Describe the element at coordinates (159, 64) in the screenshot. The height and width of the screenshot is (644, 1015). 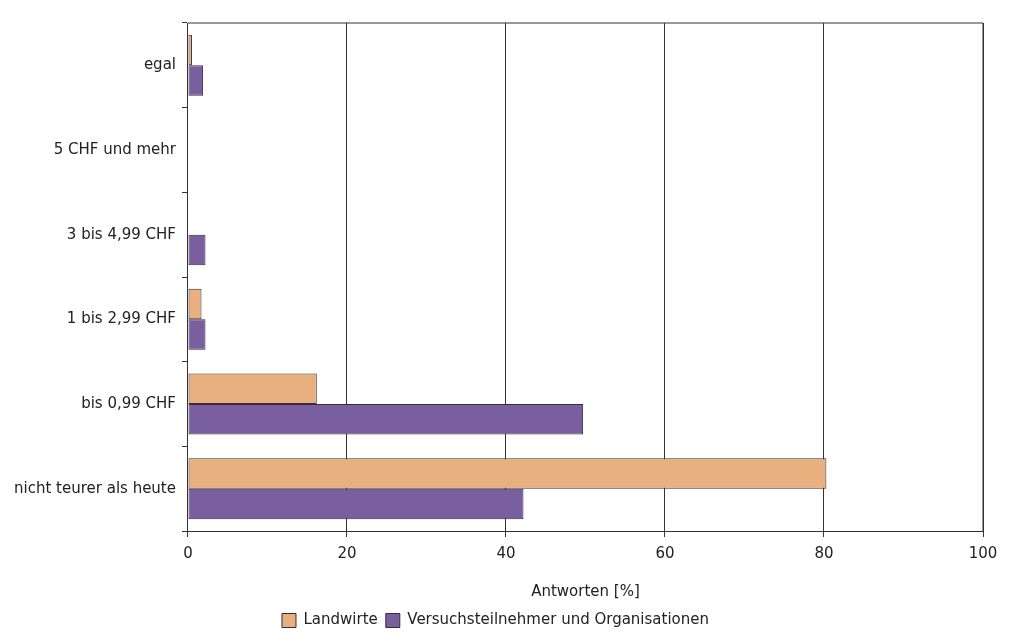
I see `y-tick-label: egal` at that location.